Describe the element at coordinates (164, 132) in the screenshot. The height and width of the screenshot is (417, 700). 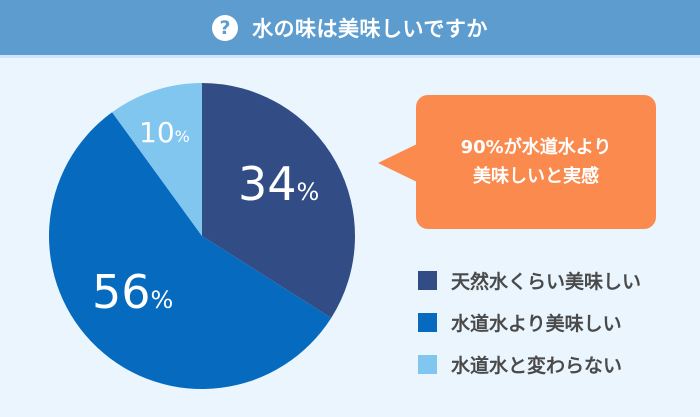
I see `slice-label-10: 10%` at that location.